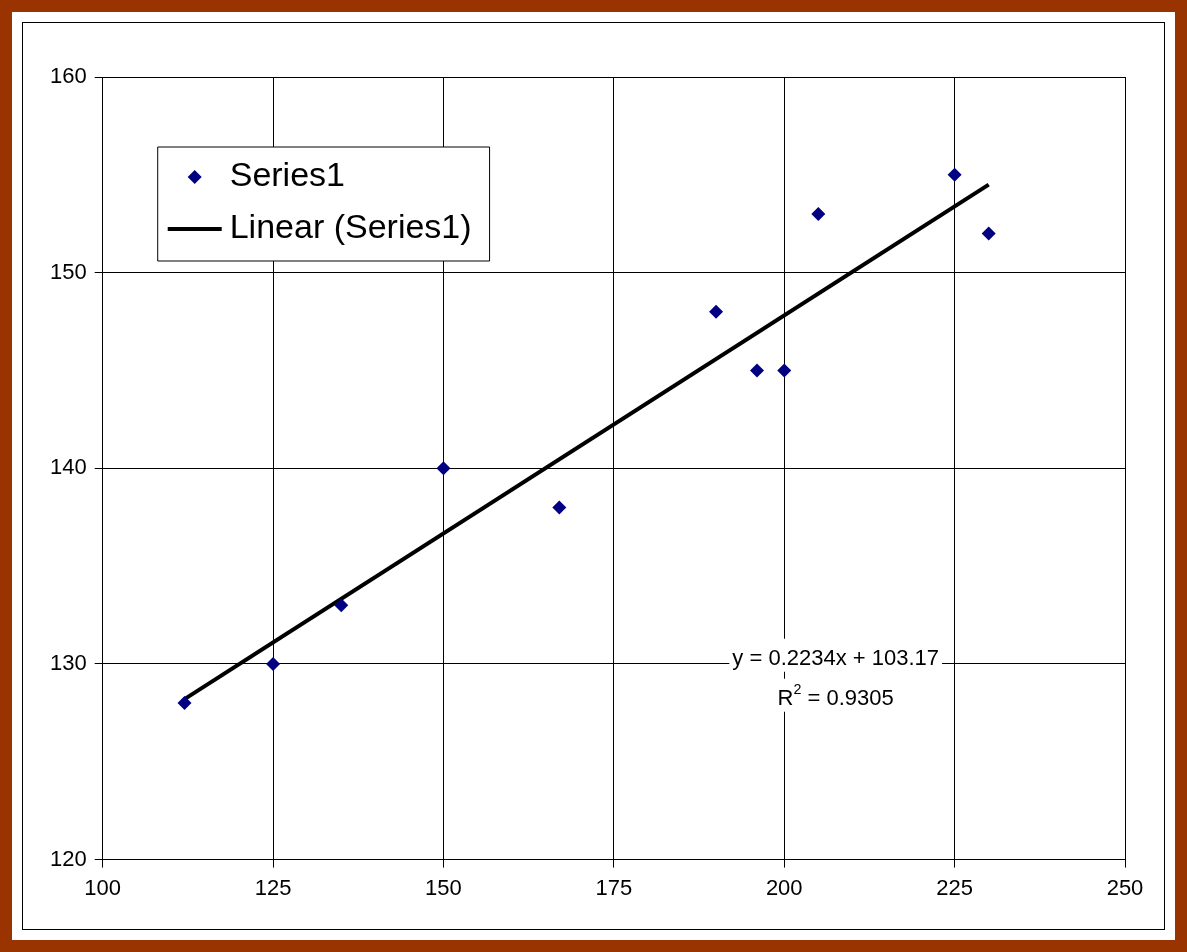 The image size is (1187, 952). What do you see at coordinates (784, 887) in the screenshot?
I see `x-tick-label: 200` at bounding box center [784, 887].